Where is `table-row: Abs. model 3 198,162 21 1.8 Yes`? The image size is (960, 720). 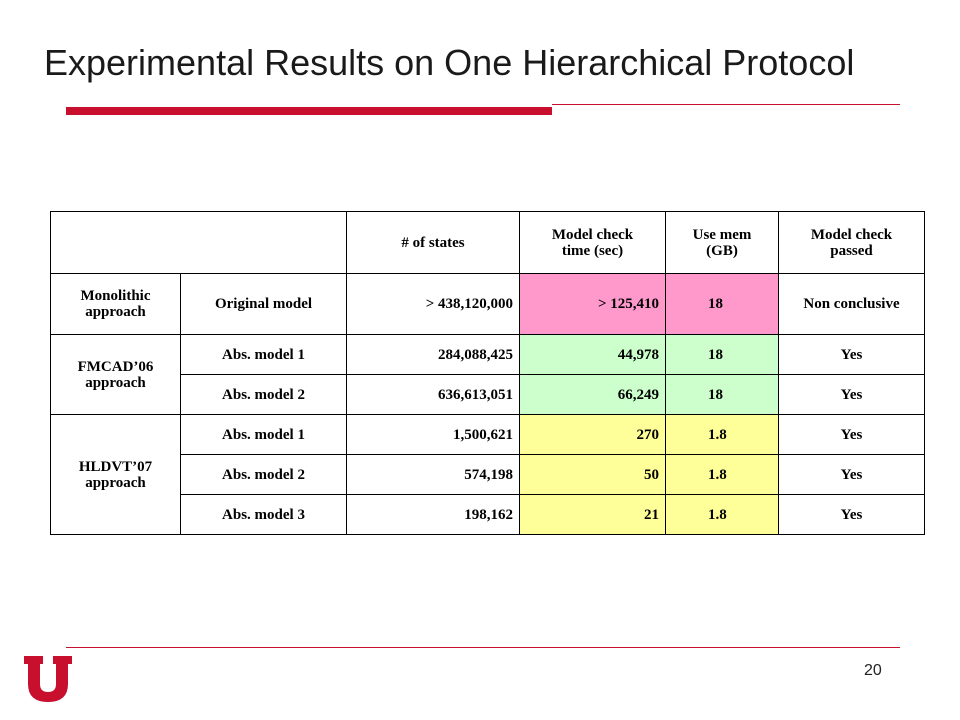 table-row: Abs. model 3 198,162 21 1.8 Yes is located at coordinates (488, 514).